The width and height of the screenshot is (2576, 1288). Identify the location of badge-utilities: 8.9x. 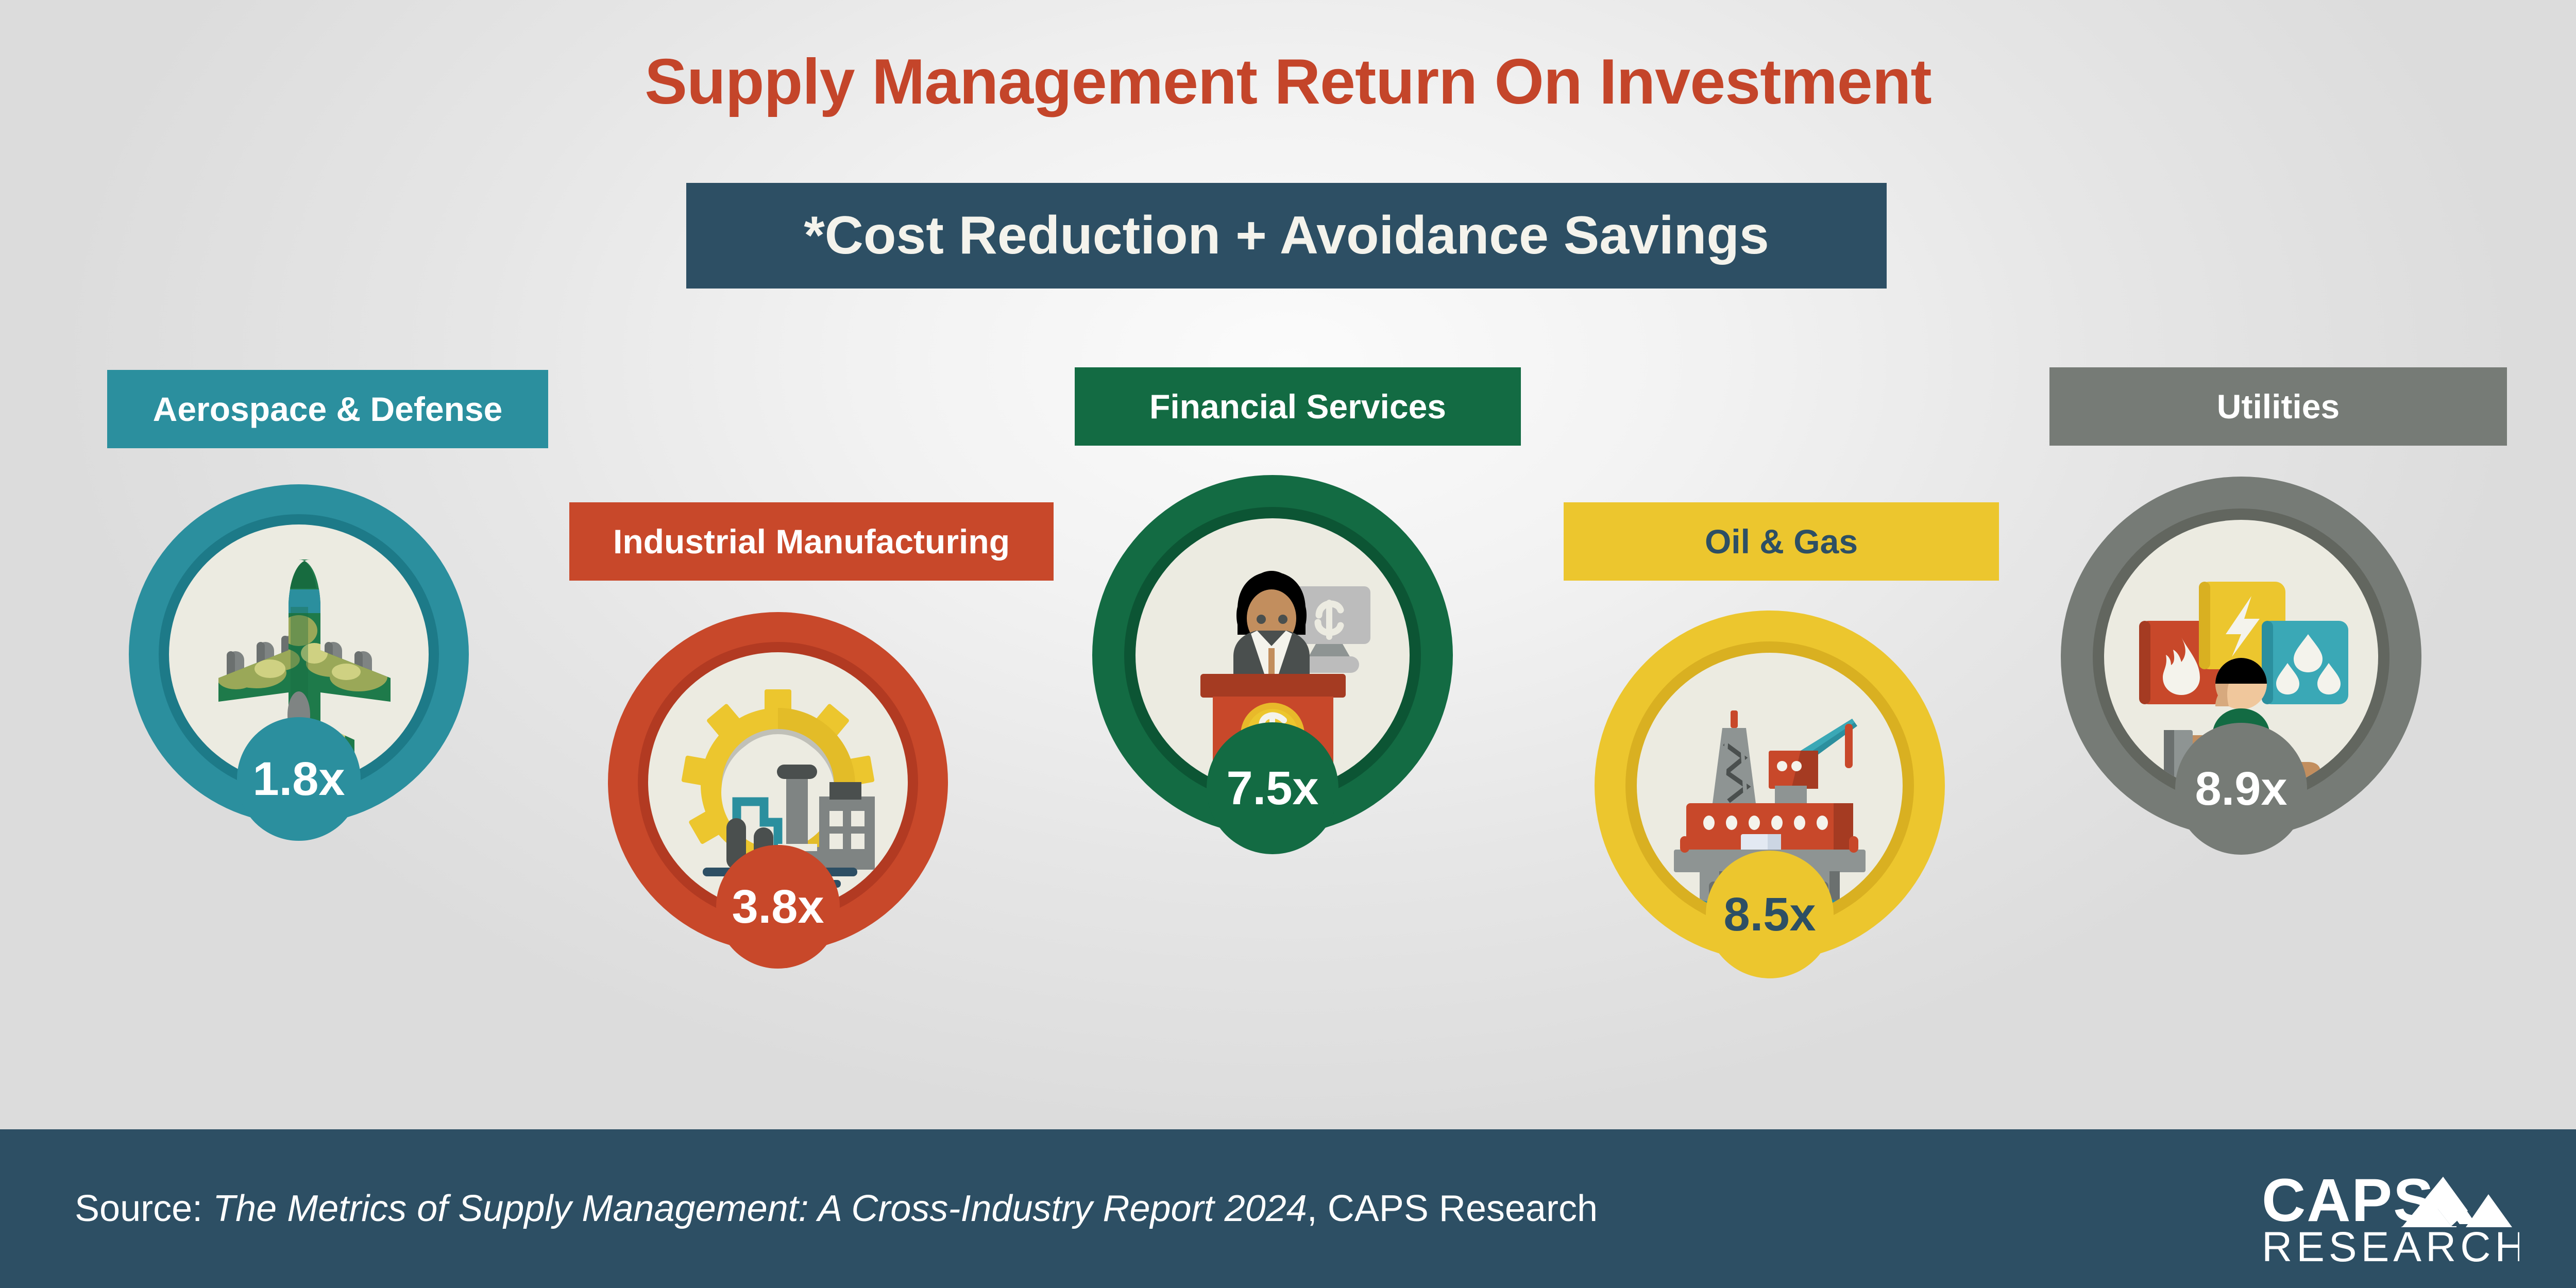
(2241, 666).